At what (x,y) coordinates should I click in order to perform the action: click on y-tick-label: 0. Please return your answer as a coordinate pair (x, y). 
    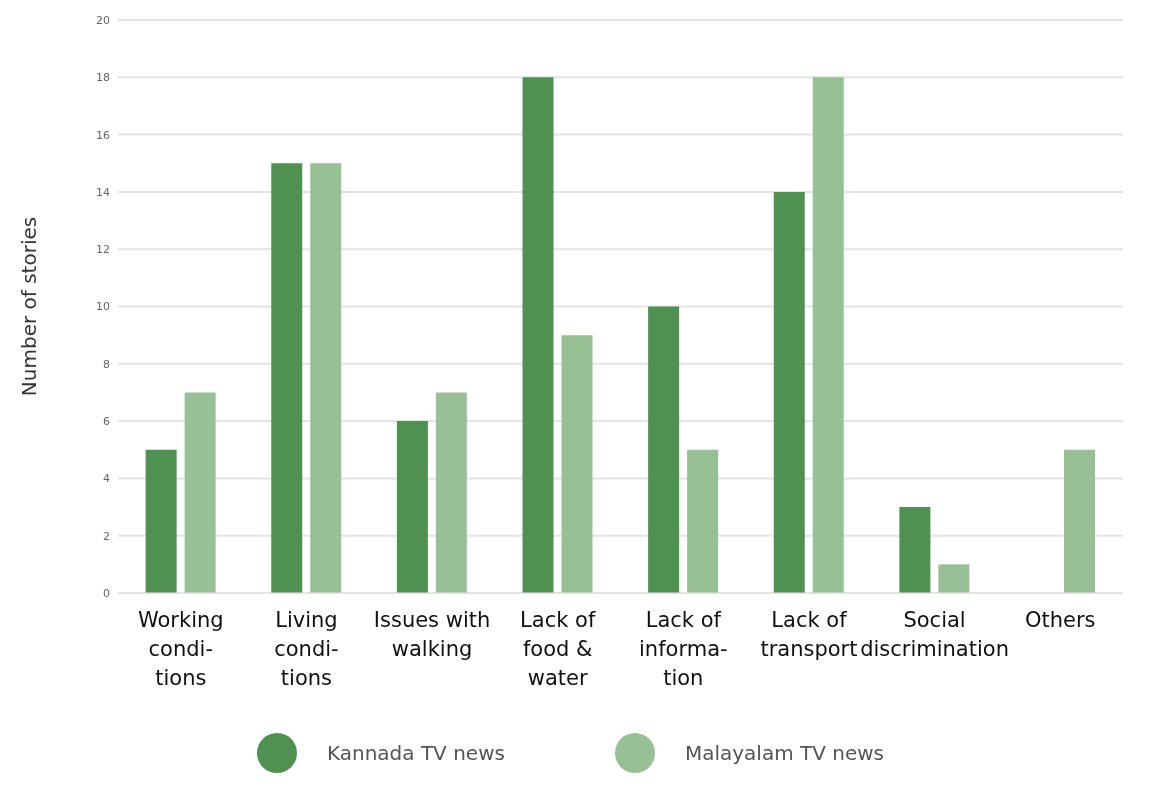
    Looking at the image, I should click on (106, 593).